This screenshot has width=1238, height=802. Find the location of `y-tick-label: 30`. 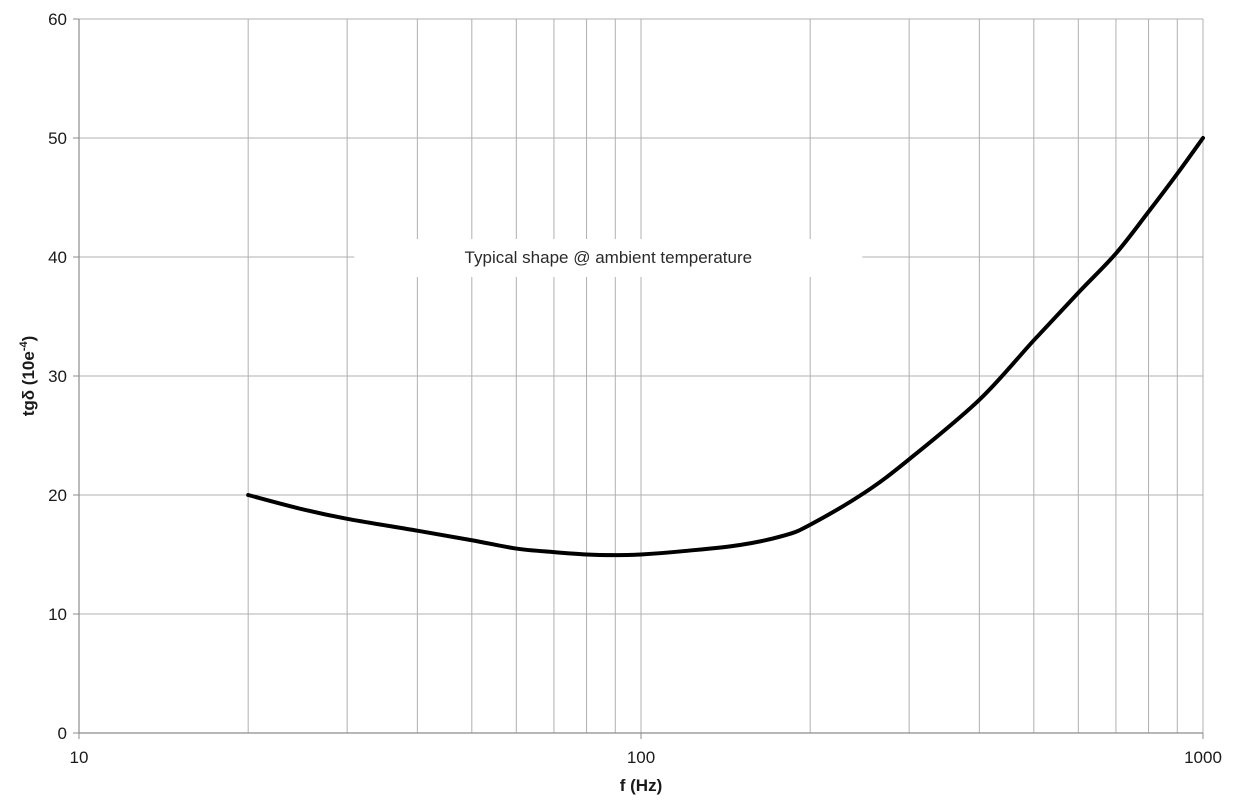

y-tick-label: 30 is located at coordinates (57, 376).